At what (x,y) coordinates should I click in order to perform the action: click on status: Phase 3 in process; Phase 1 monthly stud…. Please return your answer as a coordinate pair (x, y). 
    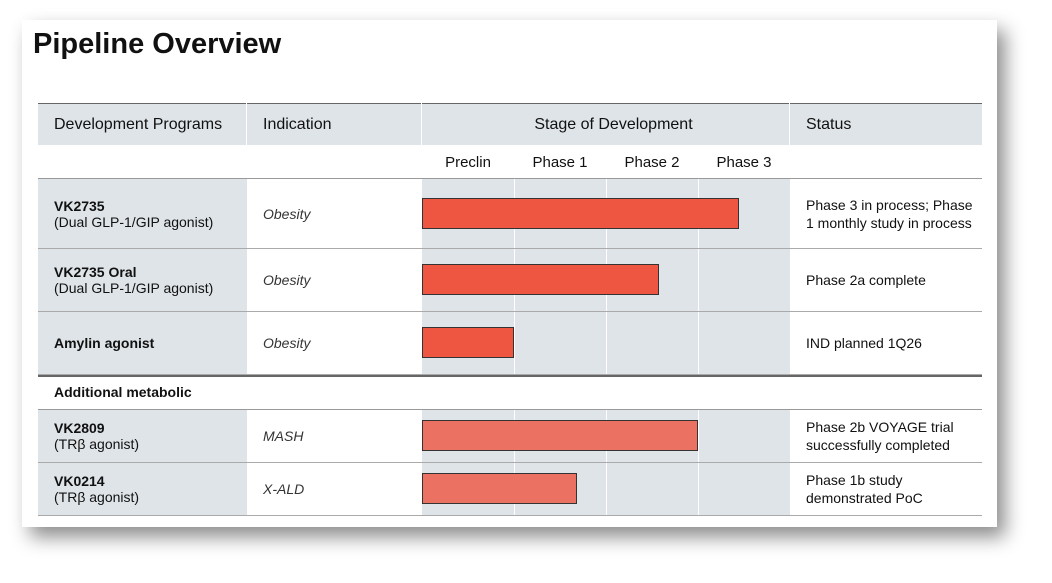
    Looking at the image, I should click on (889, 213).